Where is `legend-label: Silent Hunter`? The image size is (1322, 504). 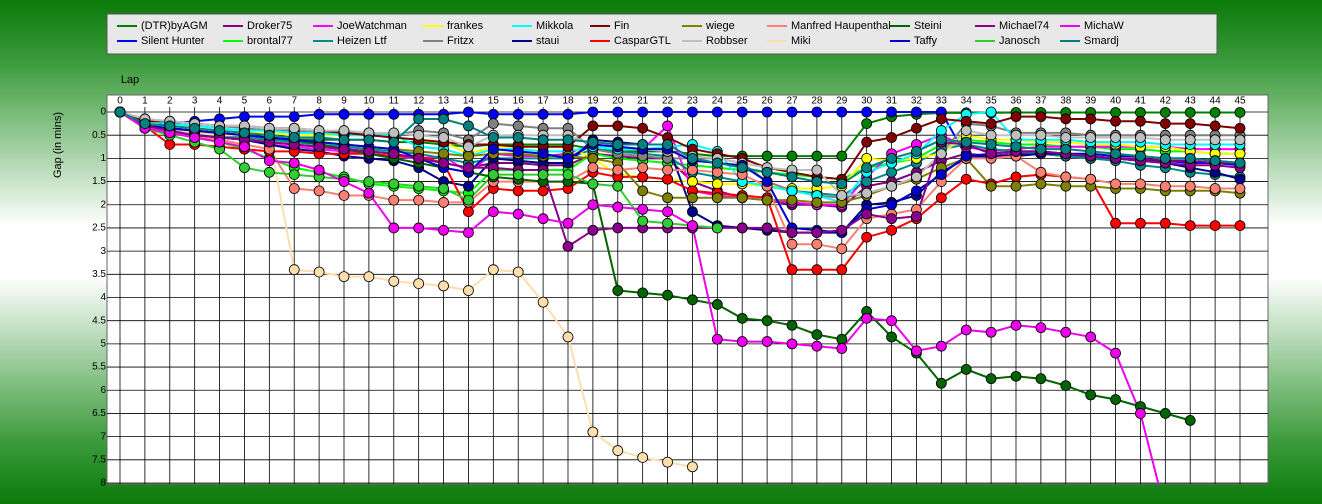 legend-label: Silent Hunter is located at coordinates (173, 41).